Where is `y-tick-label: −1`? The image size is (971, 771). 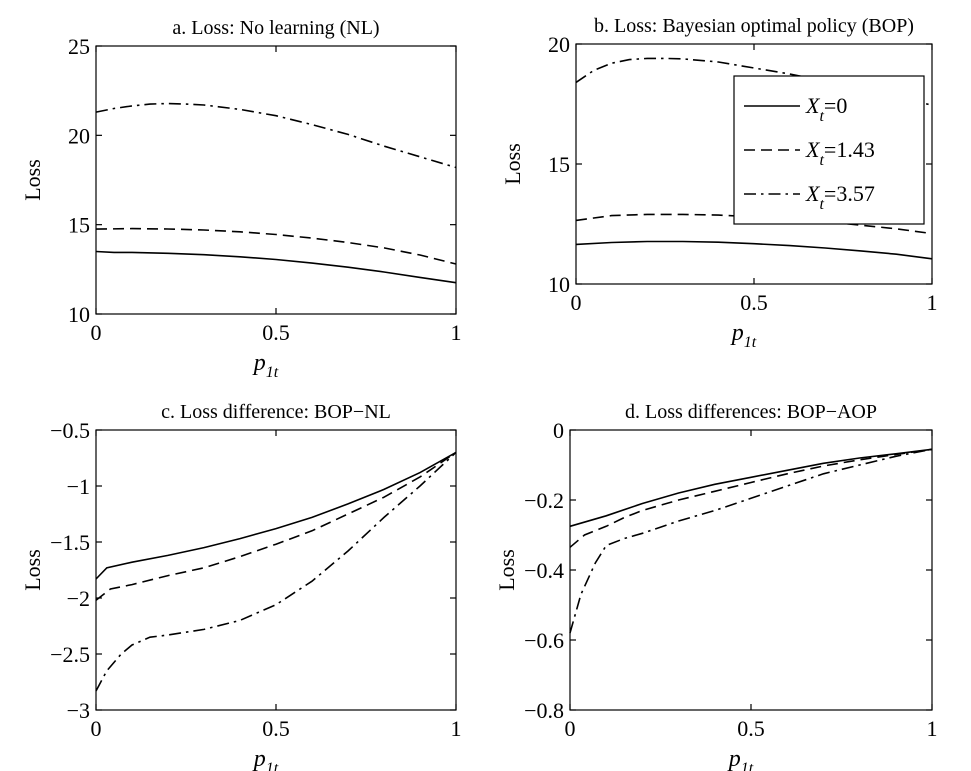
y-tick-label: −1 is located at coordinates (78, 486).